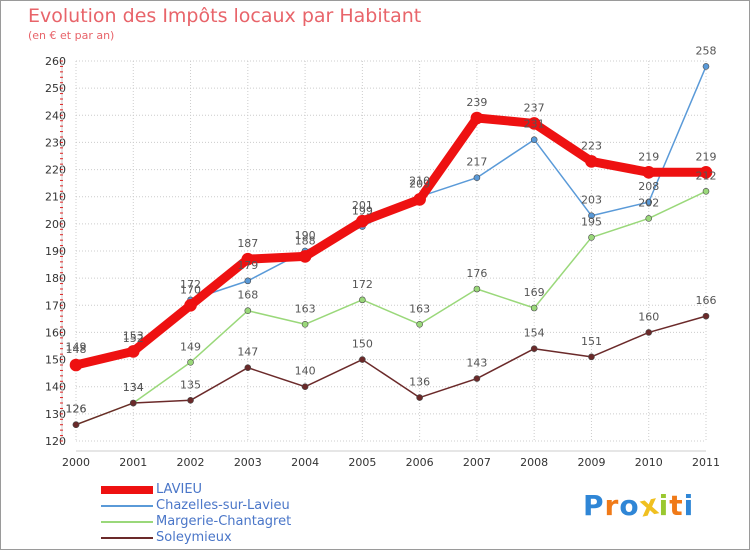  Describe the element at coordinates (191, 462) in the screenshot. I see `x-tick-label: 2002` at that location.